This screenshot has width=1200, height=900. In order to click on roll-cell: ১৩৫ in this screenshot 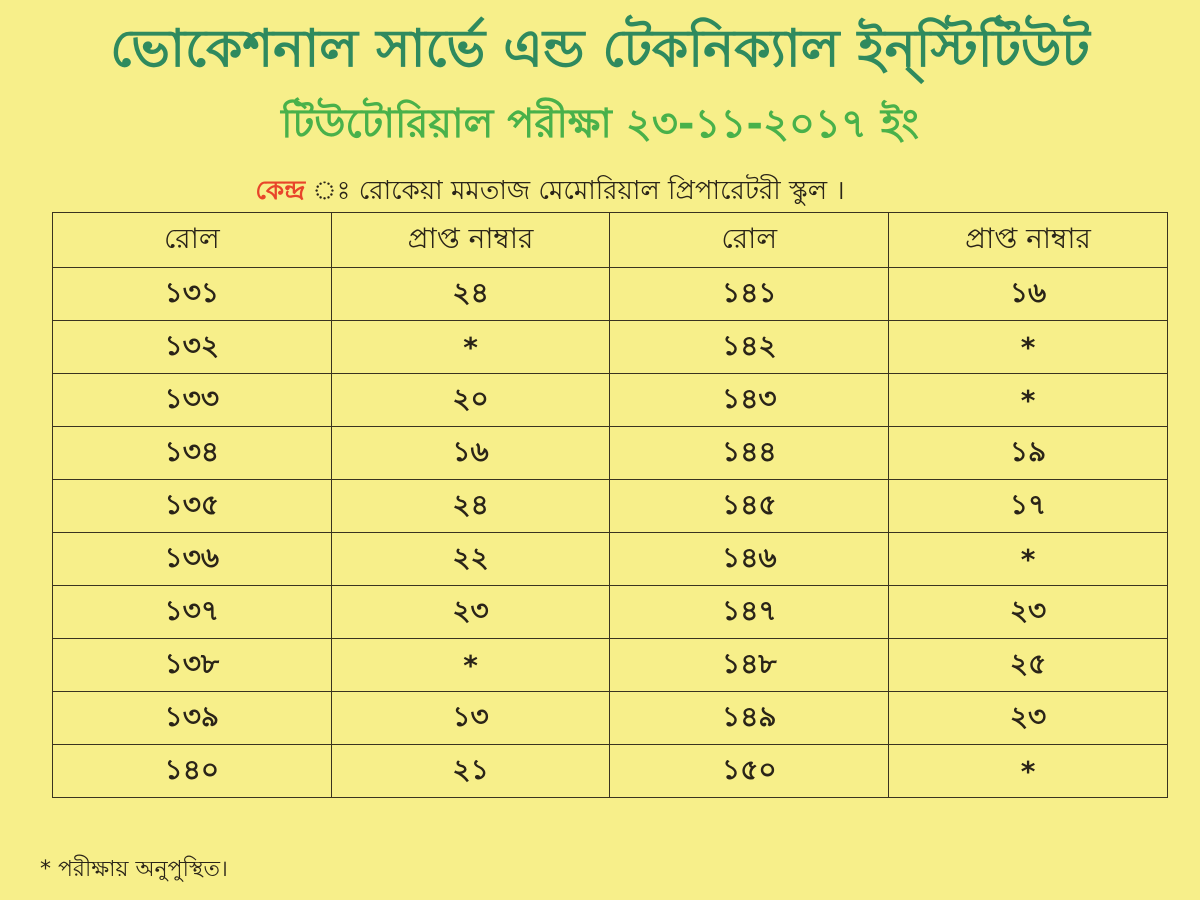, I will do `click(192, 506)`.